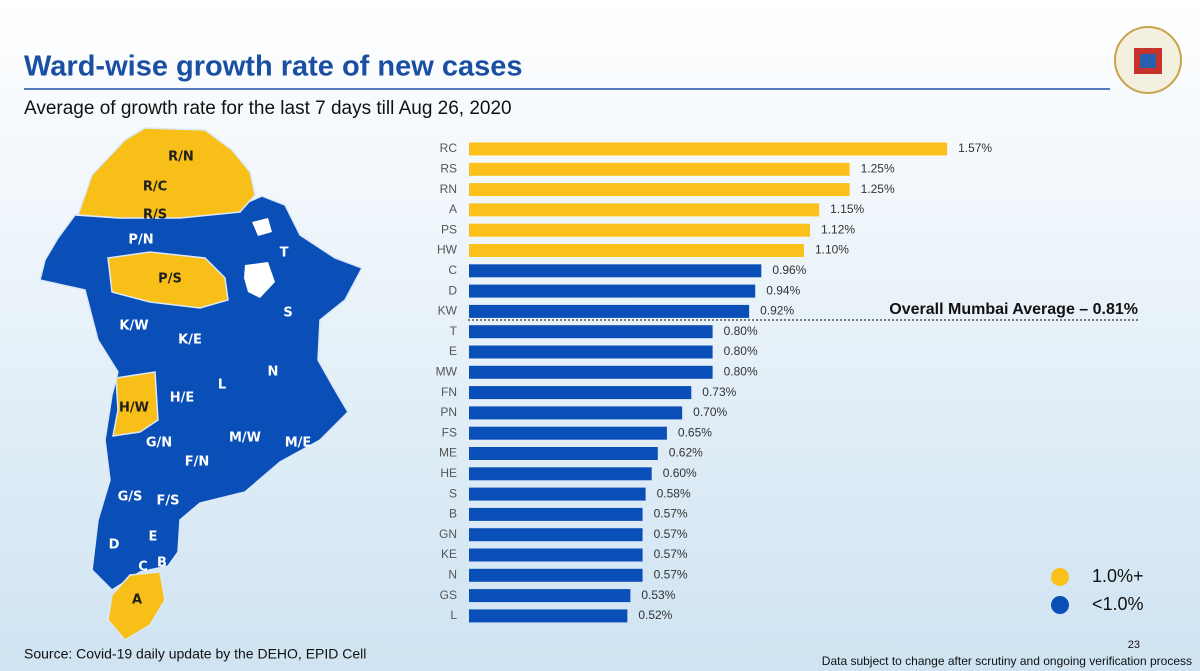  I want to click on value-label: 1.10%, so click(832, 250).